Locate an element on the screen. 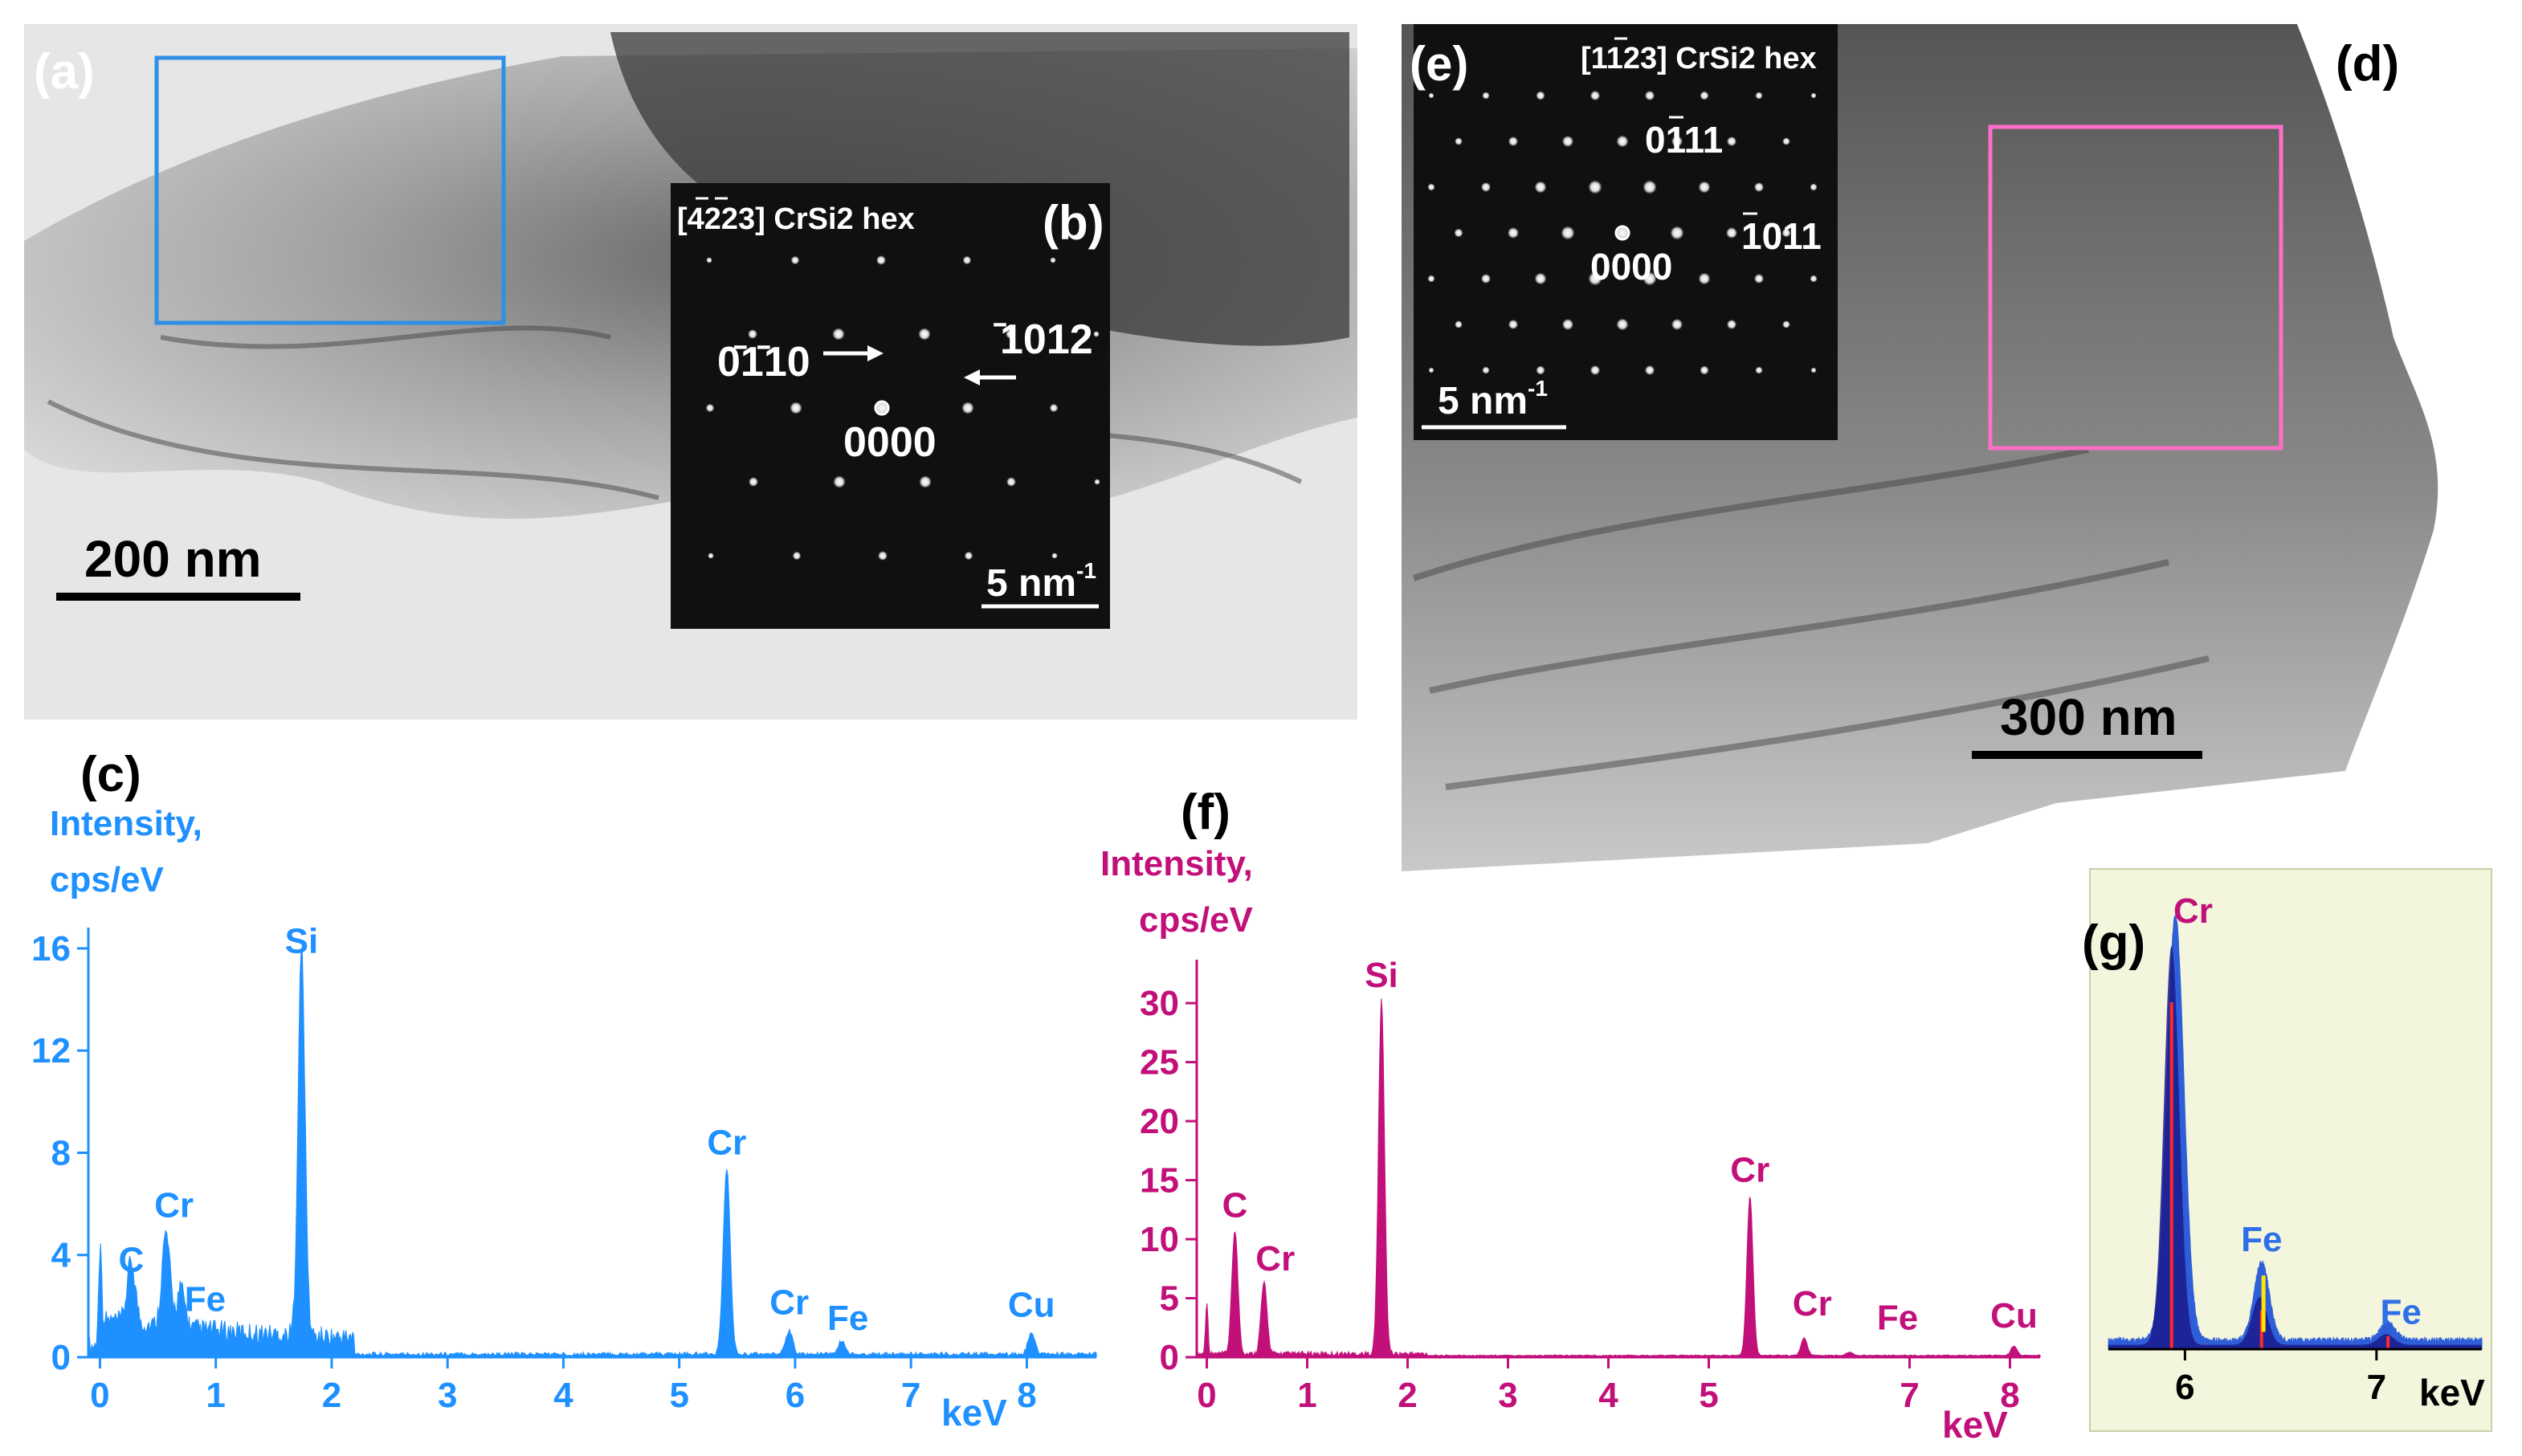 The image size is (2522, 1456). x-tick-label: 7 is located at coordinates (2376, 1387).